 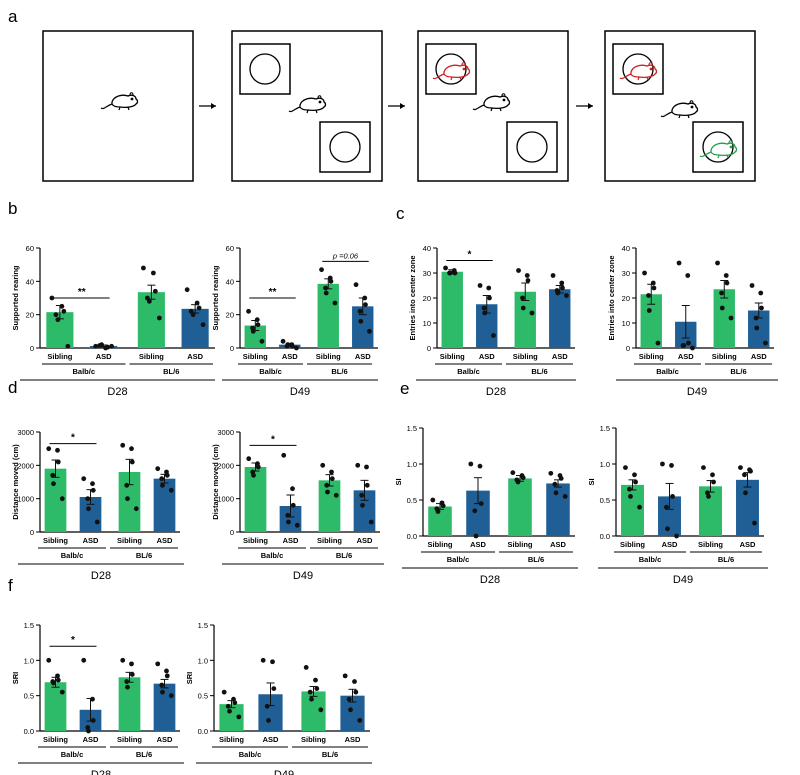 I want to click on y-tick-label: 10, so click(x=626, y=323).